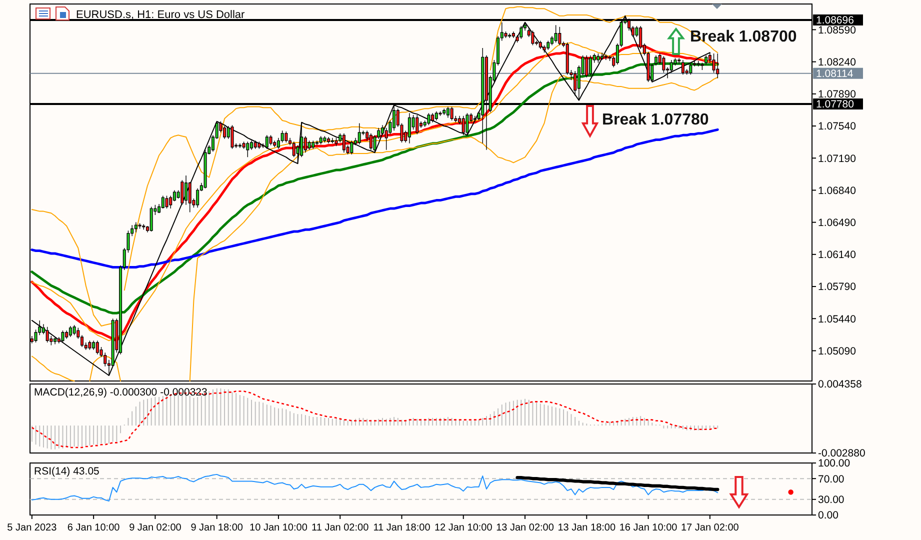 Image resolution: width=921 pixels, height=540 pixels. Describe the element at coordinates (93, 528) in the screenshot. I see `x-tick-label: 6 Jan 10:00` at that location.